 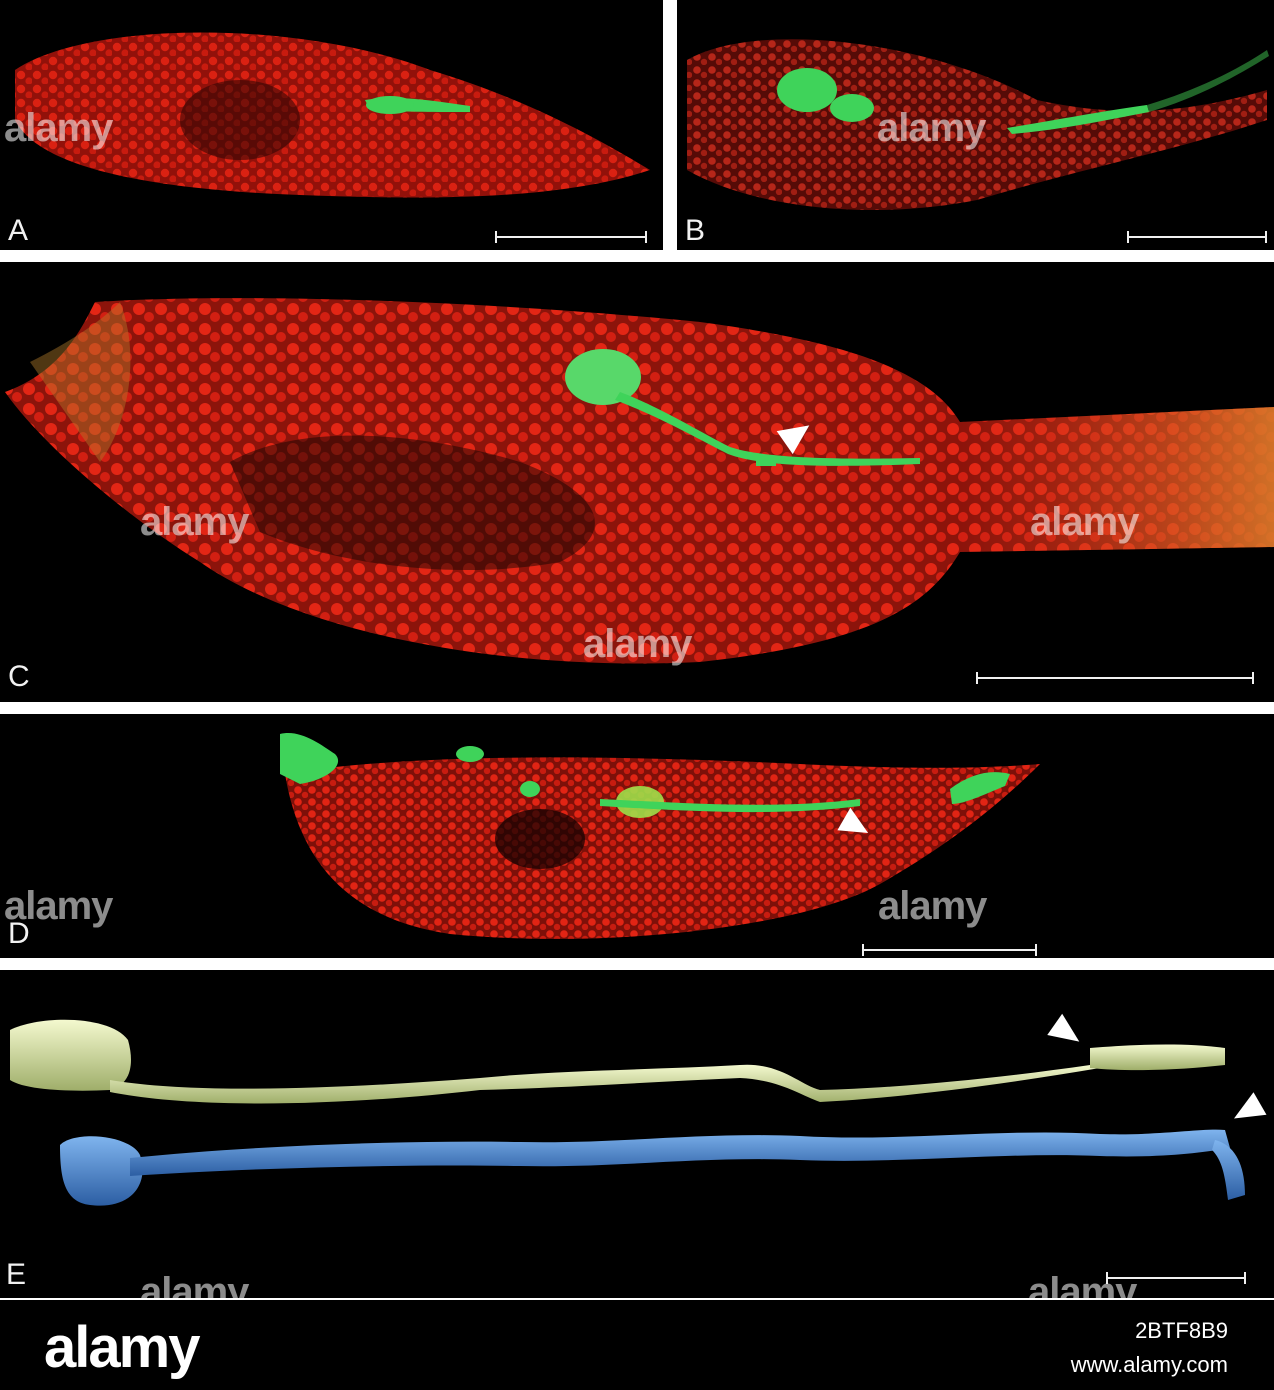 I want to click on watermark-e1: alamy, so click(x=194, y=1284).